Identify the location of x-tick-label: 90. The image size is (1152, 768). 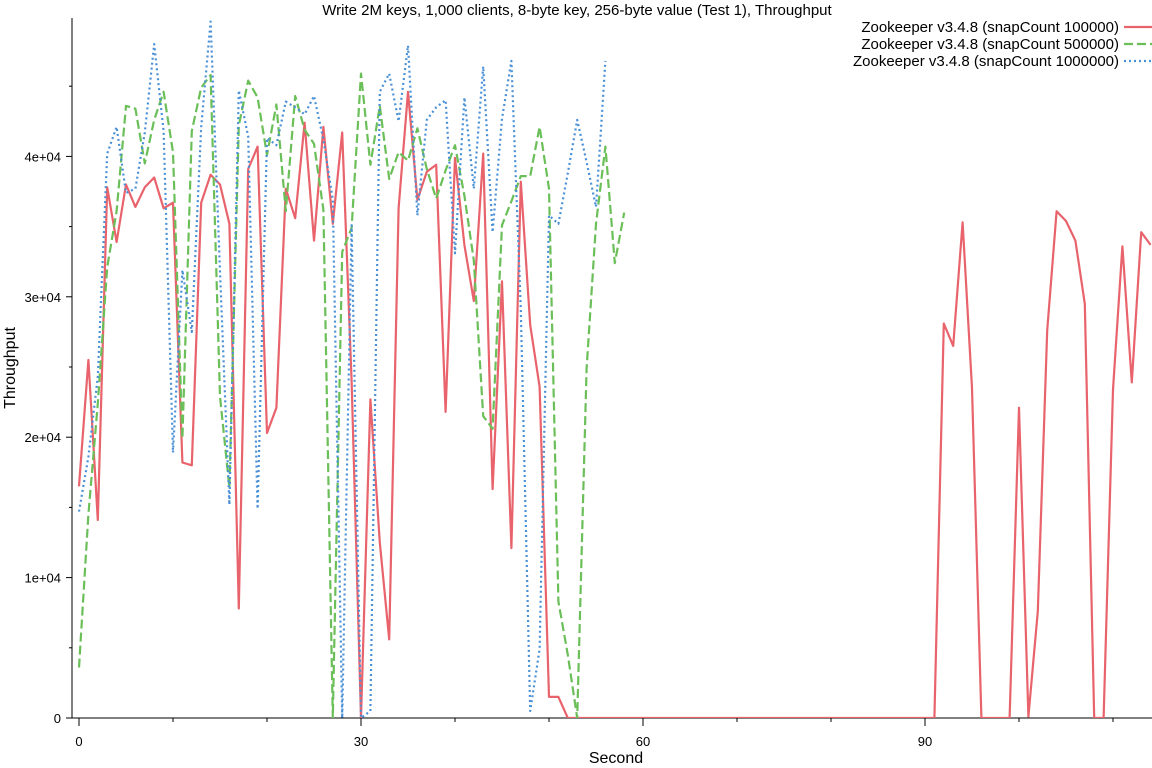
(925, 741).